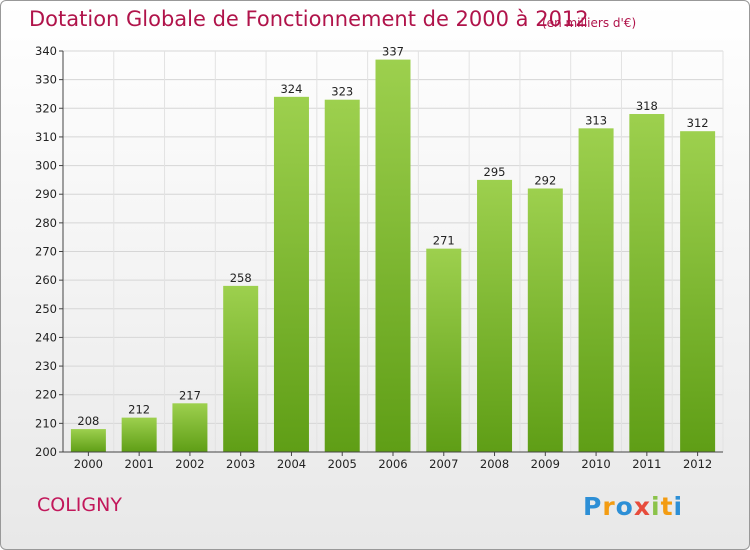 The height and width of the screenshot is (550, 750). I want to click on y-tick-label: 250, so click(46, 309).